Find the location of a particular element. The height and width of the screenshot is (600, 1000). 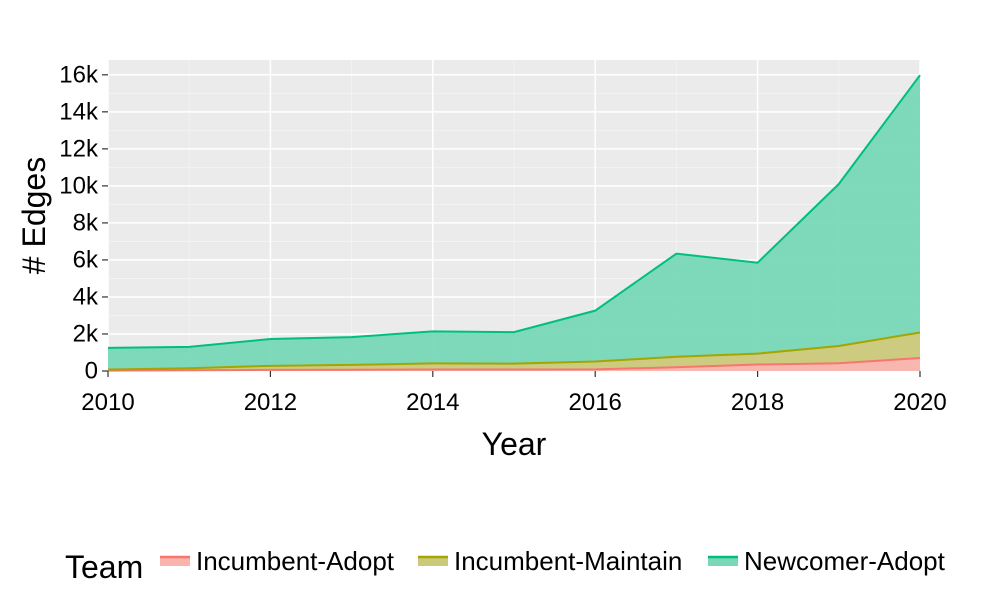

y-tick-label: 0 is located at coordinates (91, 371).